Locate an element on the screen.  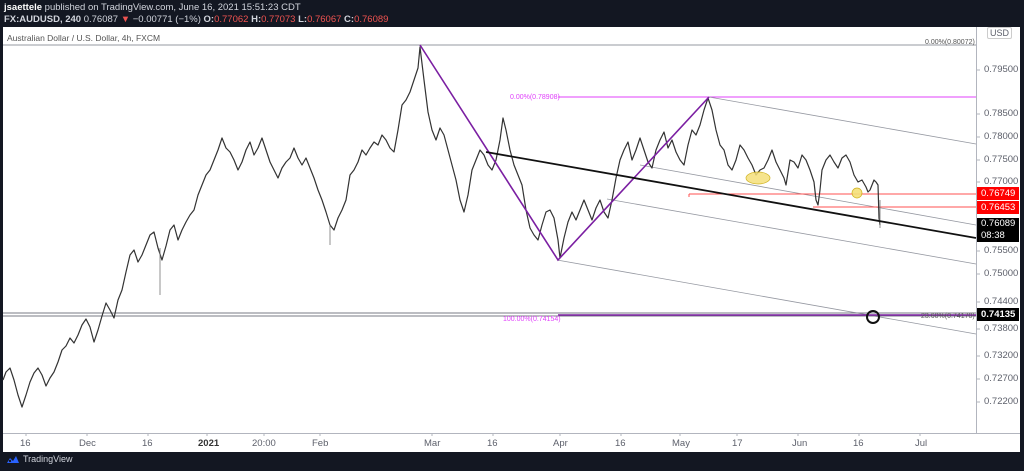
x-label: May is located at coordinates (681, 443).